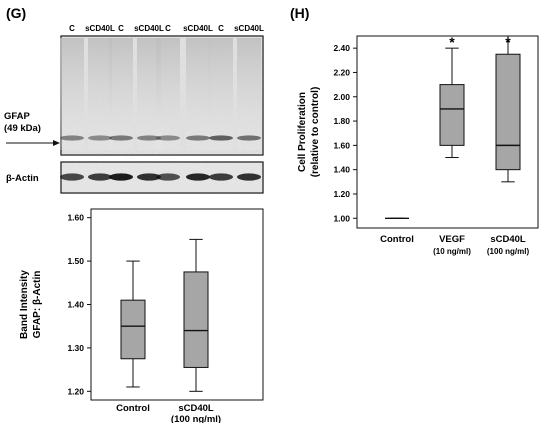  What do you see at coordinates (315, 132) in the screenshot?
I see `y-axis-label-line2: (relative to control)` at bounding box center [315, 132].